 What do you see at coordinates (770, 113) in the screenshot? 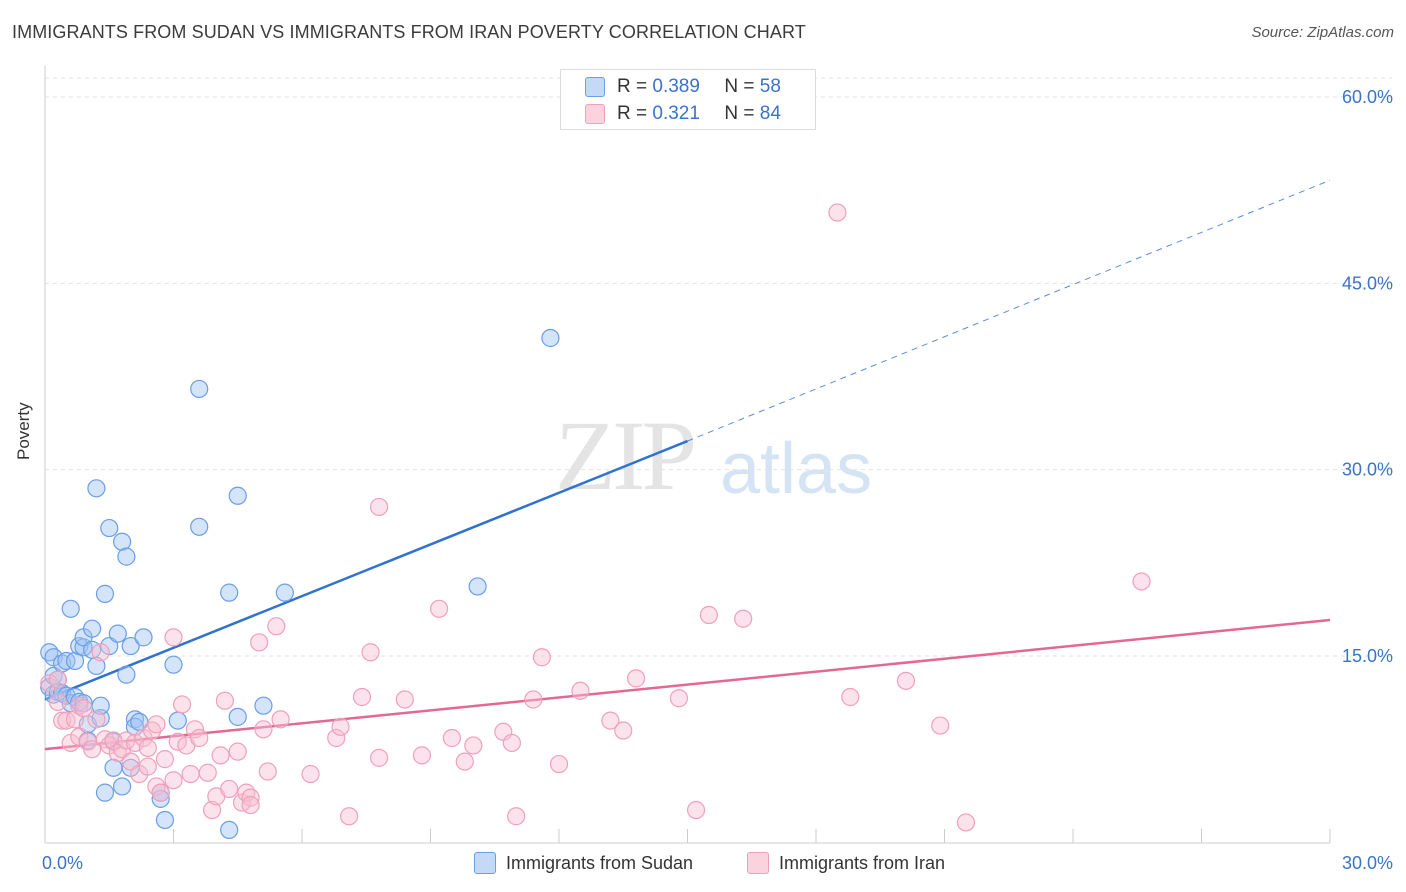
I see `legend-n-value-iran: 84` at bounding box center [770, 113].